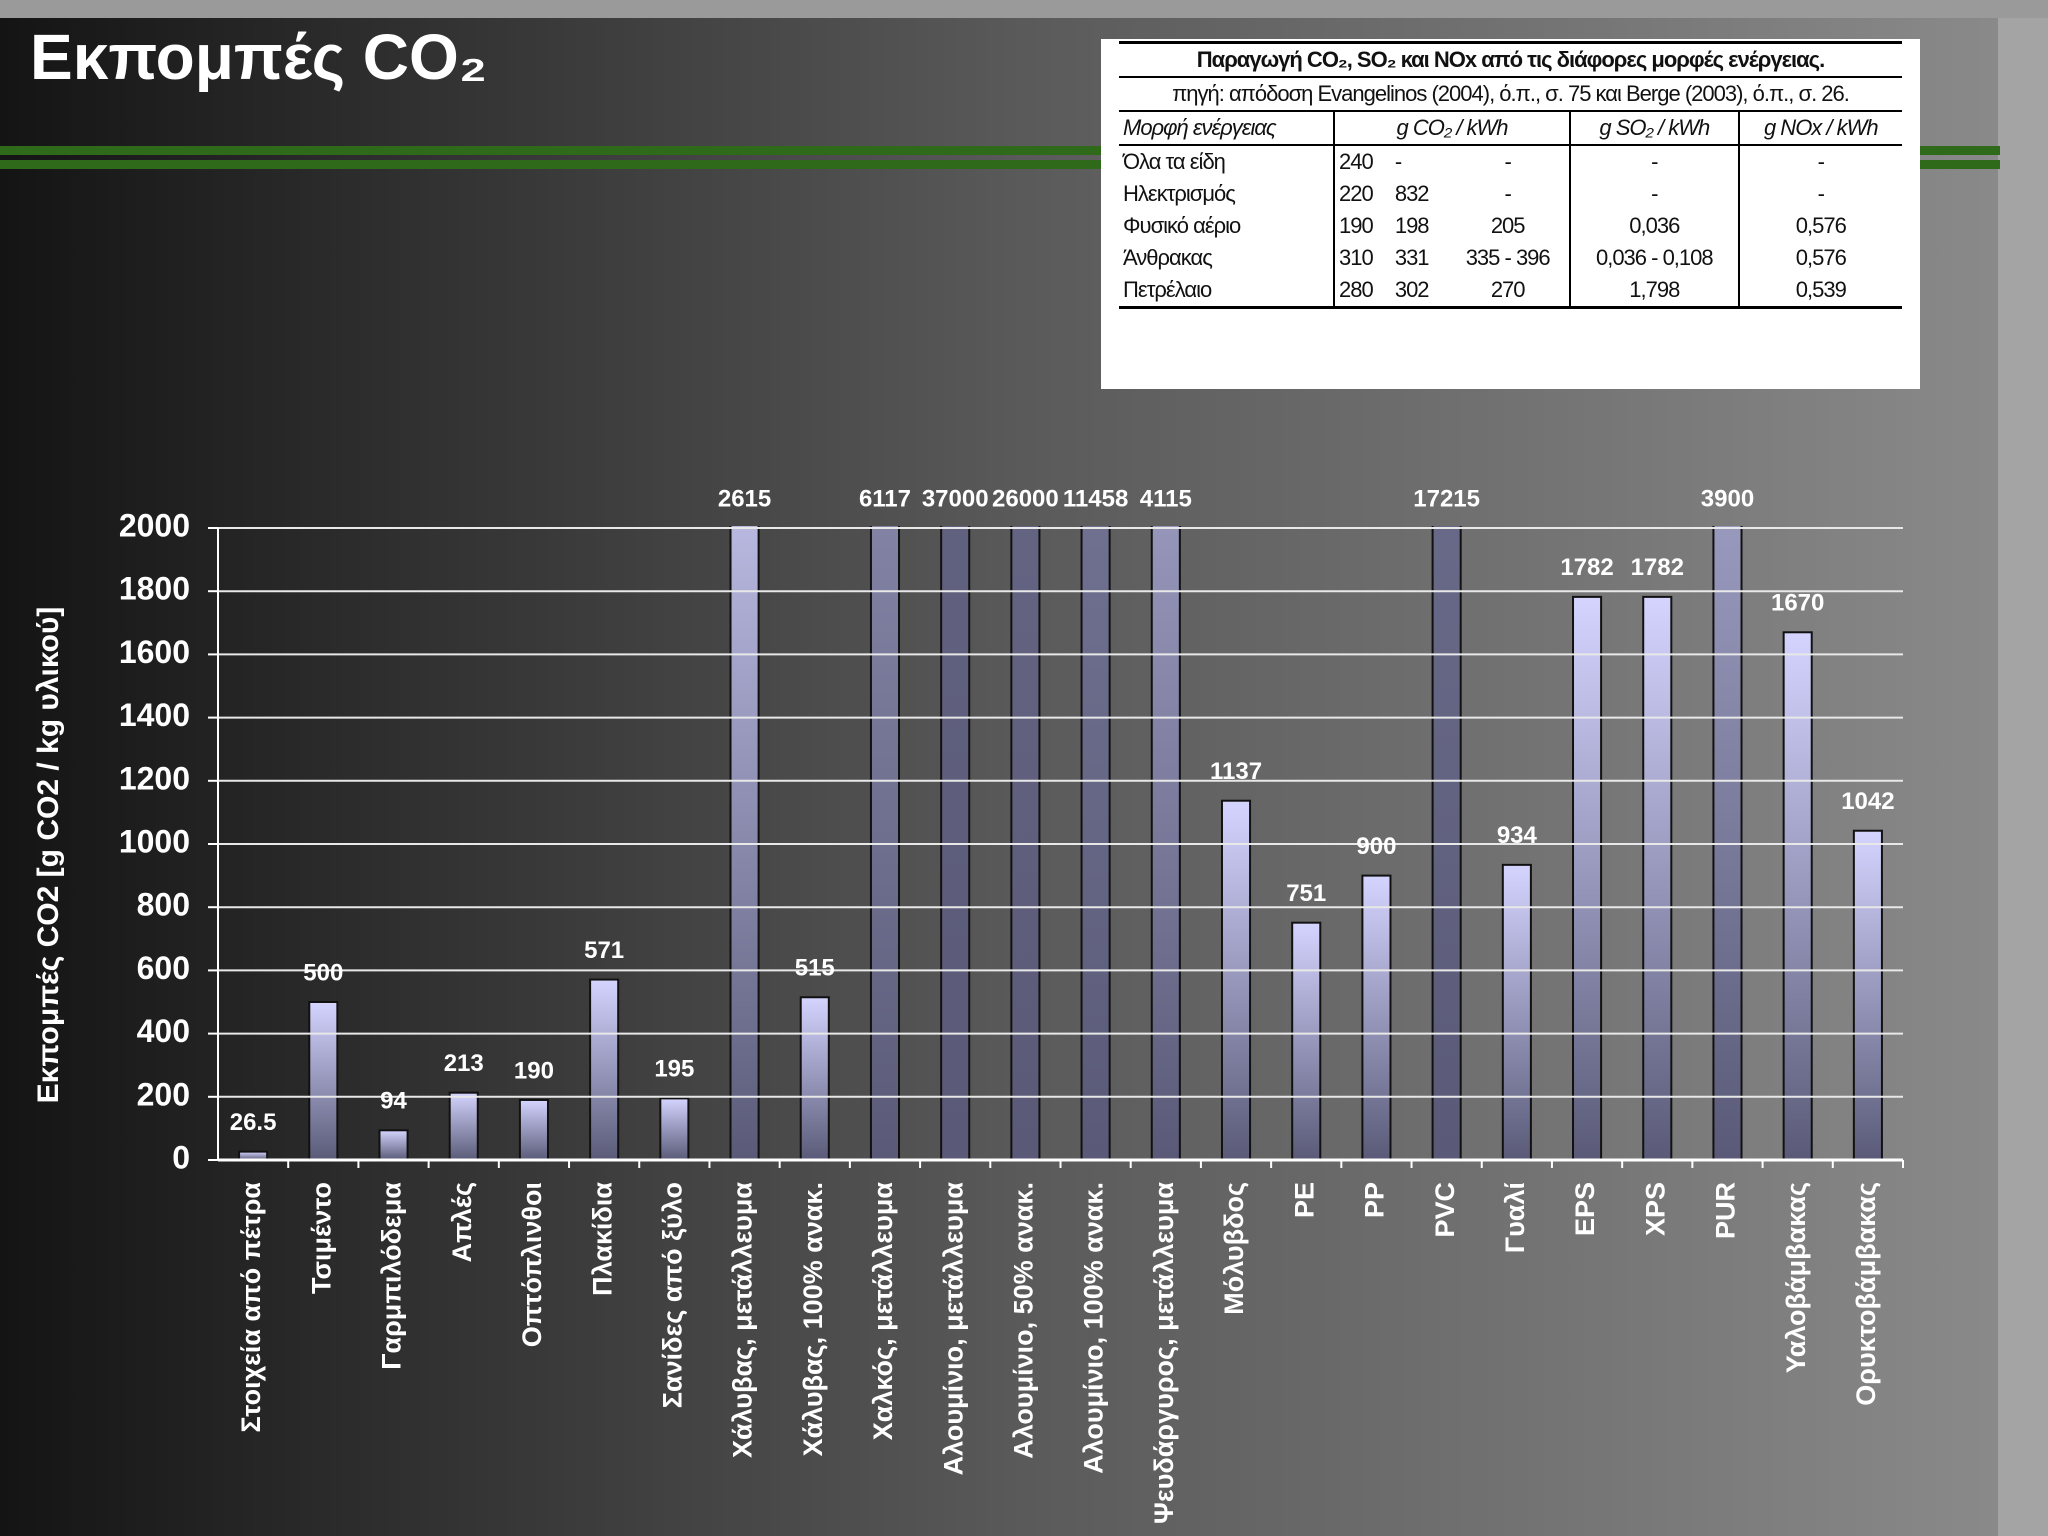 The width and height of the screenshot is (2048, 1536). I want to click on y-tick-label: 2000, so click(154, 525).